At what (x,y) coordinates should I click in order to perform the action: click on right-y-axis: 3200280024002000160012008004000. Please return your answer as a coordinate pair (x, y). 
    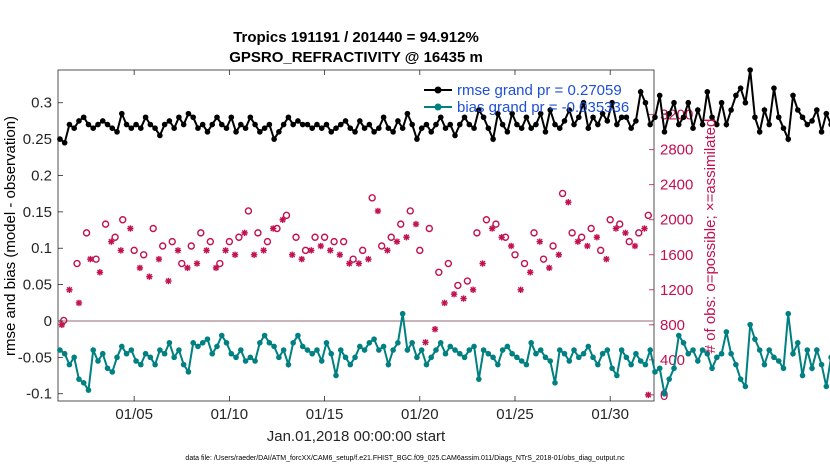
    Looking at the image, I should click on (671, 255).